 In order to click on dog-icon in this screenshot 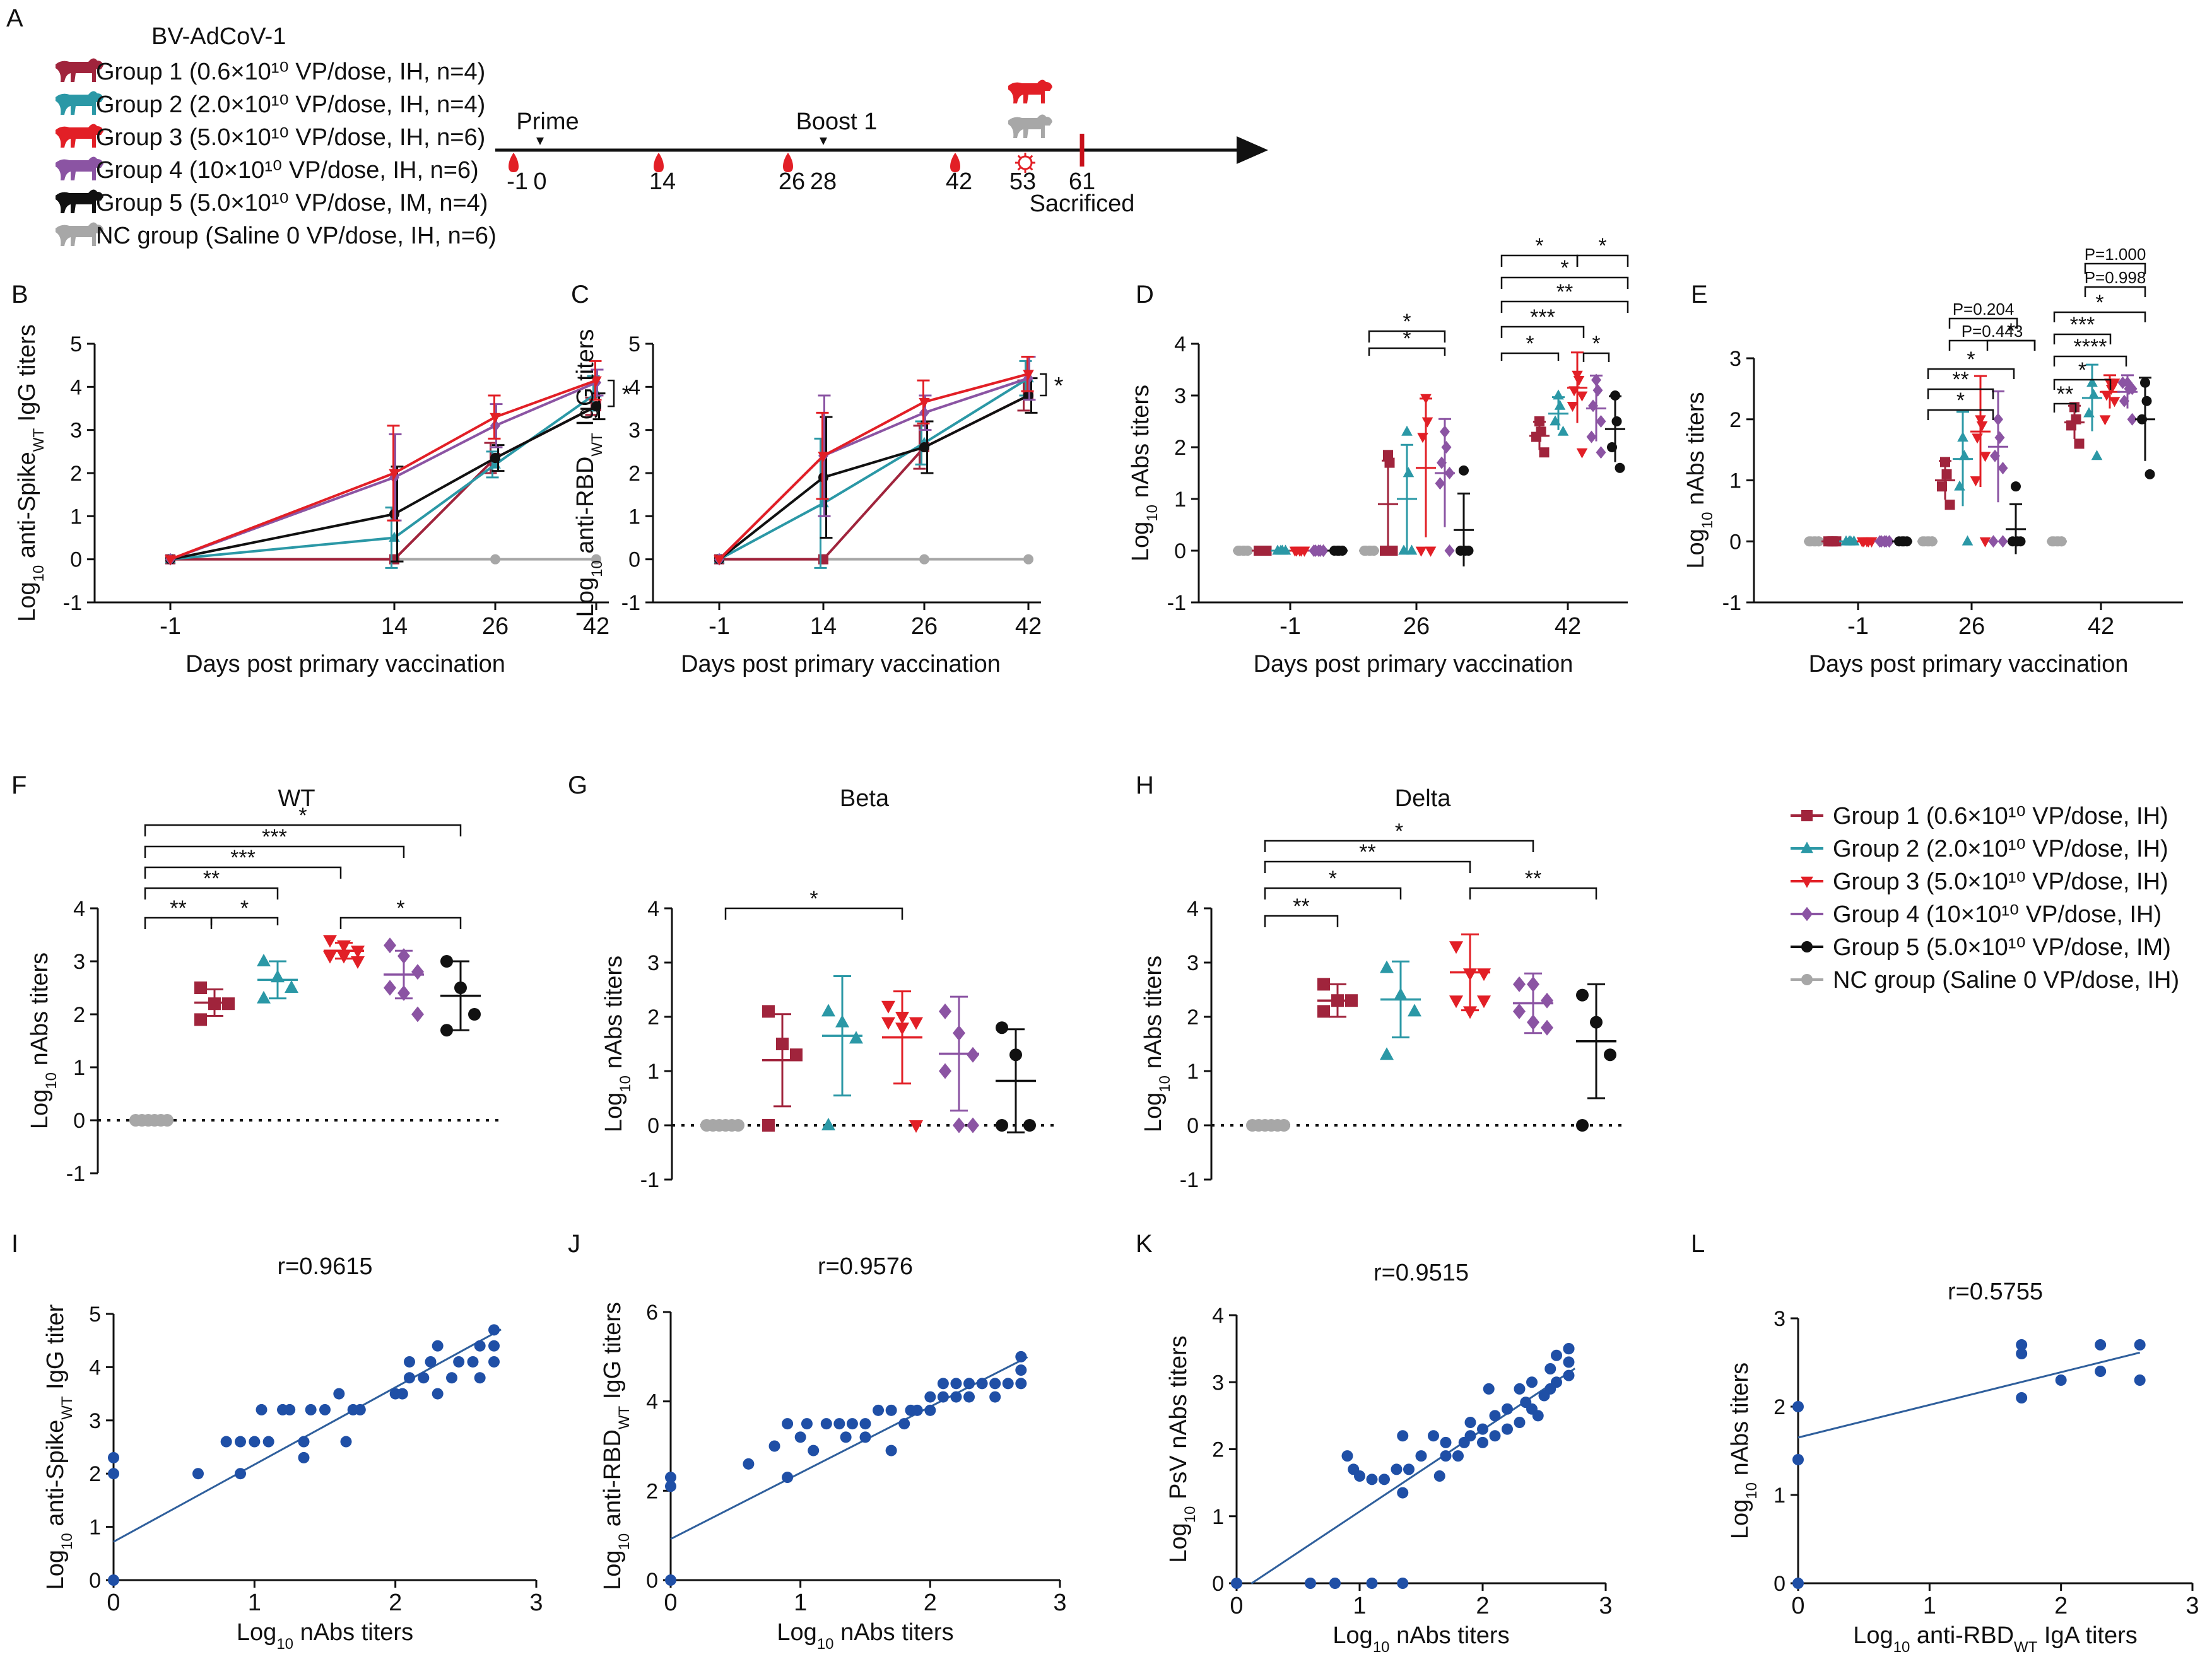, I will do `click(79, 103)`.